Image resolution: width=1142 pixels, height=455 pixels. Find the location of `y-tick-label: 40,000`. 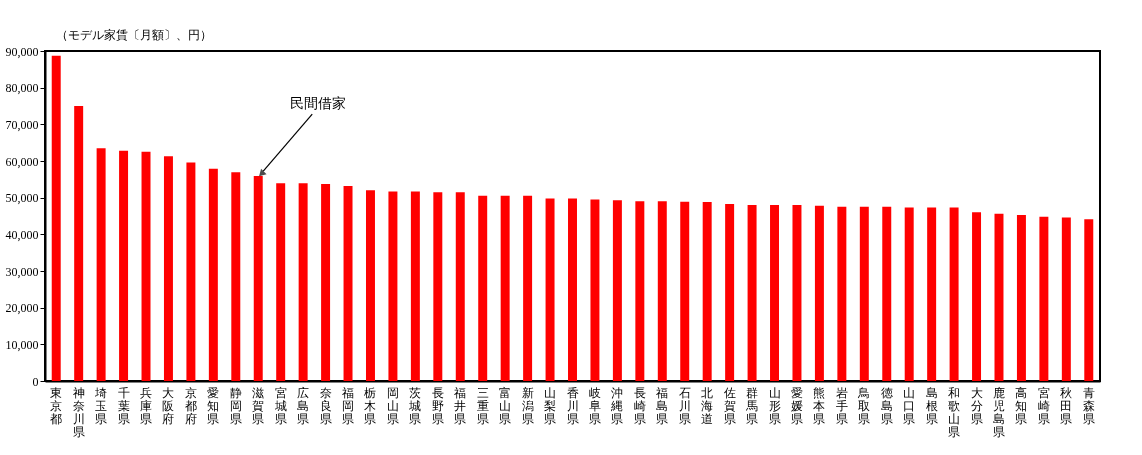

y-tick-label: 40,000 is located at coordinates (22, 234).